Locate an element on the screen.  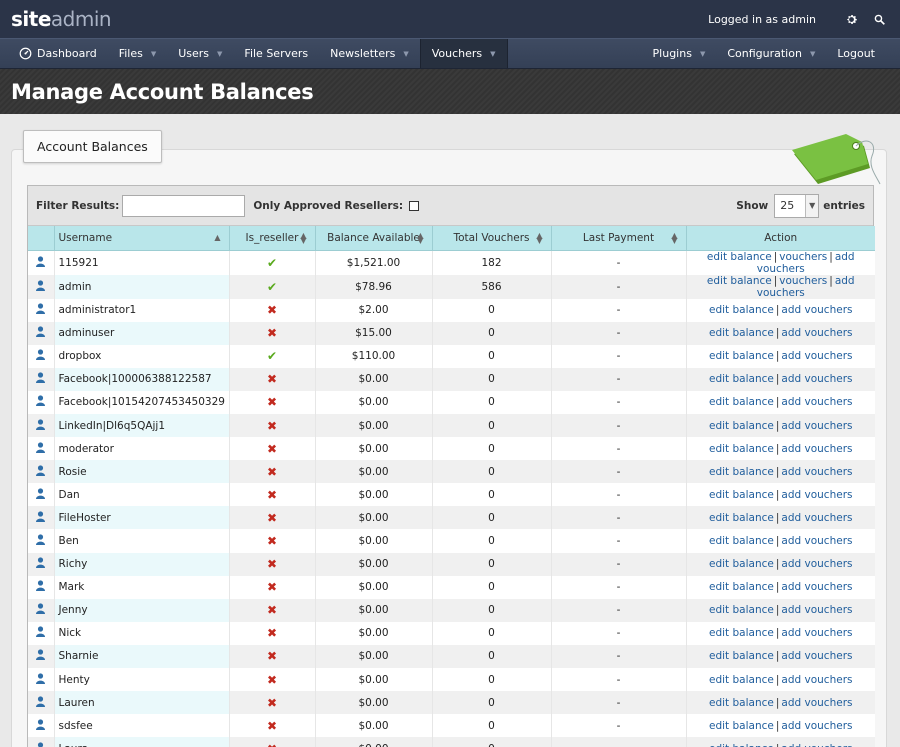
cross-icon: ✖ is located at coordinates (272, 564).